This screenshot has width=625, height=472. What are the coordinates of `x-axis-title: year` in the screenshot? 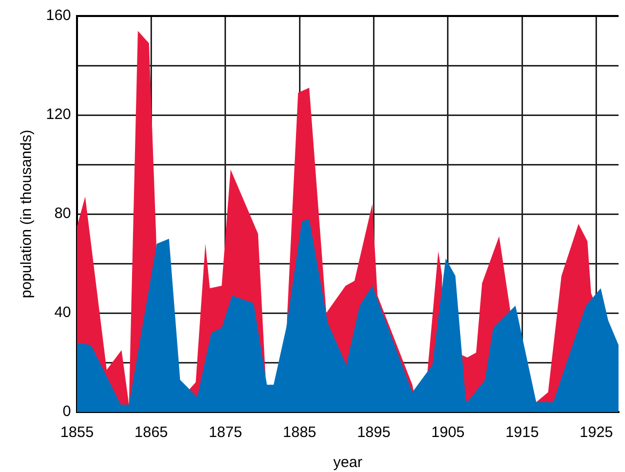 It's located at (347, 463).